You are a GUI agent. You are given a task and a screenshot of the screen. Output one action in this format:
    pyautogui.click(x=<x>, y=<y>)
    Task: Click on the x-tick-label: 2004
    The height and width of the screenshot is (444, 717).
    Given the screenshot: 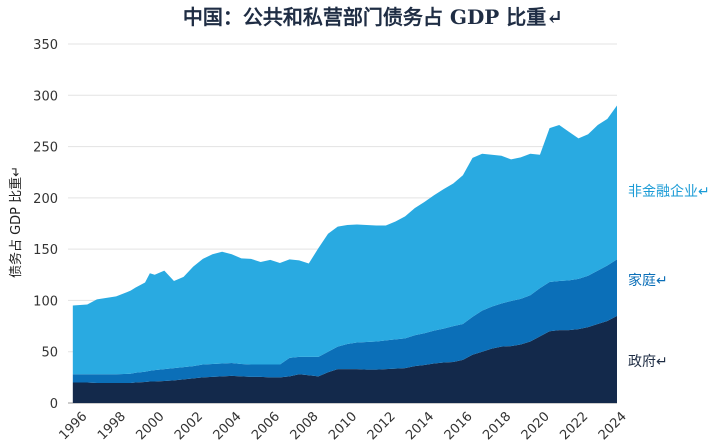 What is the action you would take?
    pyautogui.click(x=228, y=426)
    